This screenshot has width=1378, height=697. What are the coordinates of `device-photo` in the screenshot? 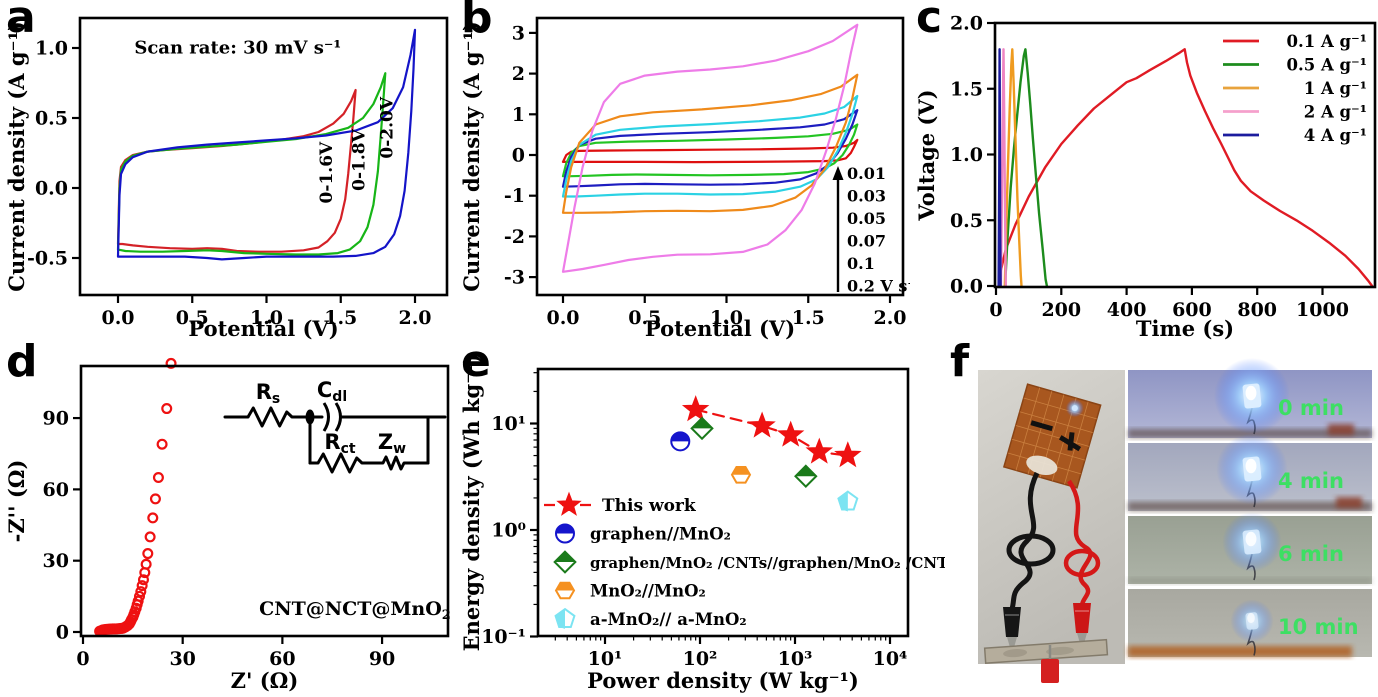 It's located at (1051, 526).